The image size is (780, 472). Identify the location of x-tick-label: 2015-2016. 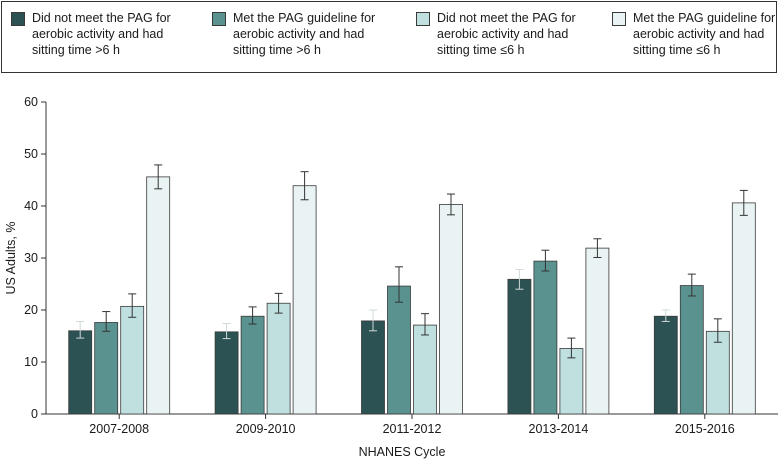
(705, 429).